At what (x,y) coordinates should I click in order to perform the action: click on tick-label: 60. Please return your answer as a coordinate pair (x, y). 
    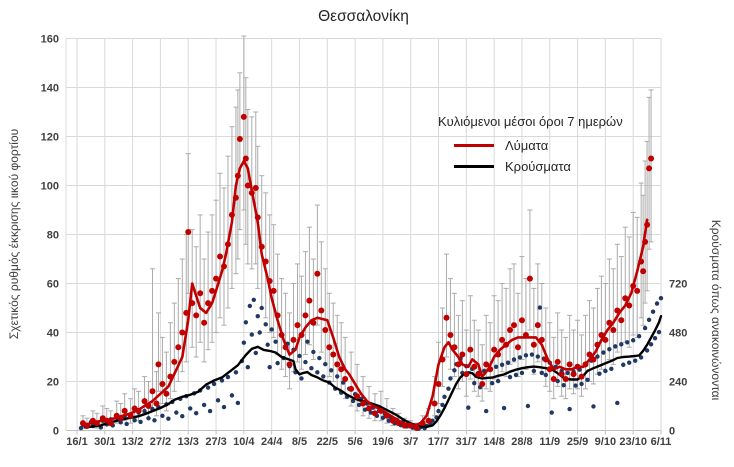
    Looking at the image, I should click on (53, 285).